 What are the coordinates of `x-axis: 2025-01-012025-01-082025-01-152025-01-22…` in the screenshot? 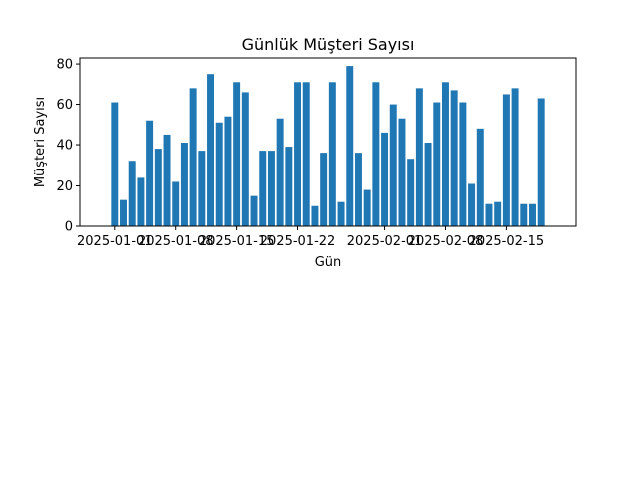 It's located at (310, 237).